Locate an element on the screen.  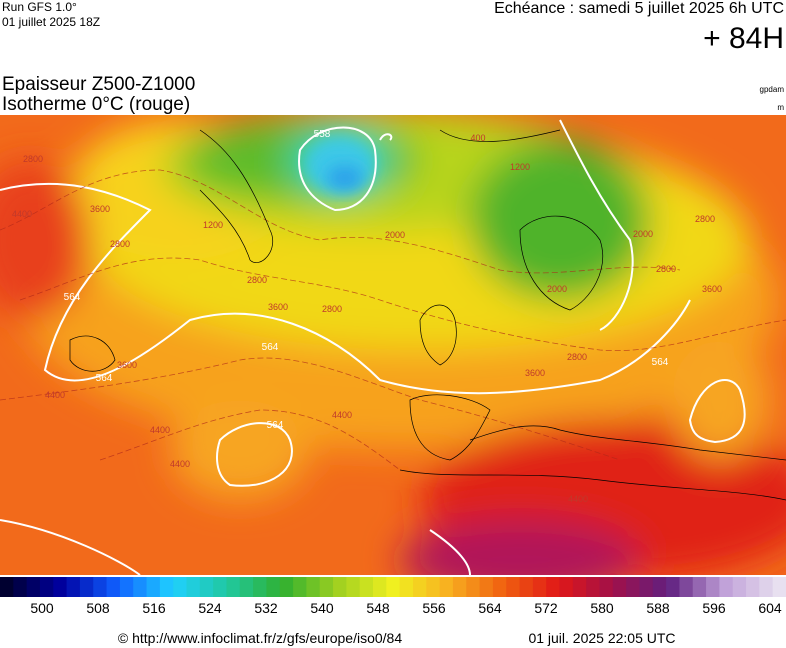
colorbar-tick-label: 580 is located at coordinates (602, 608).